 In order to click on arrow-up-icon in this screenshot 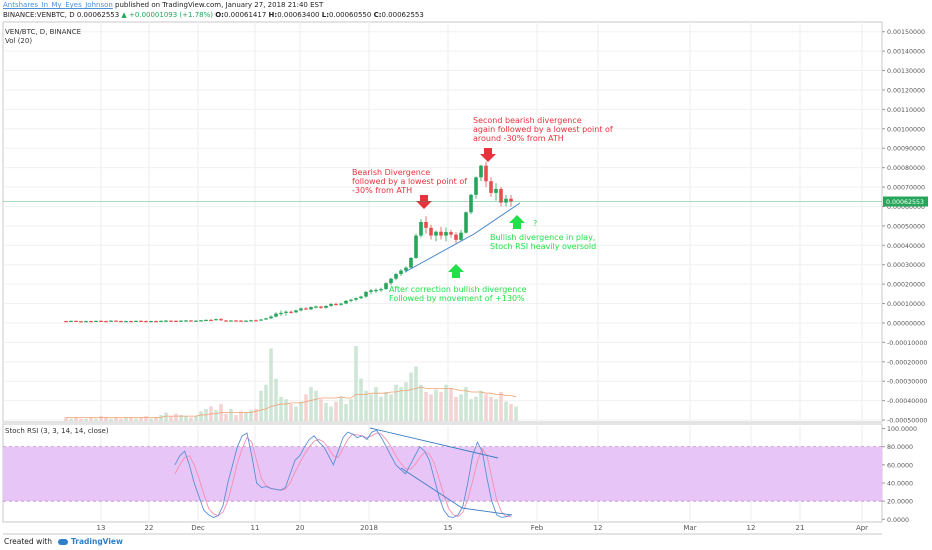, I will do `click(517, 222)`.